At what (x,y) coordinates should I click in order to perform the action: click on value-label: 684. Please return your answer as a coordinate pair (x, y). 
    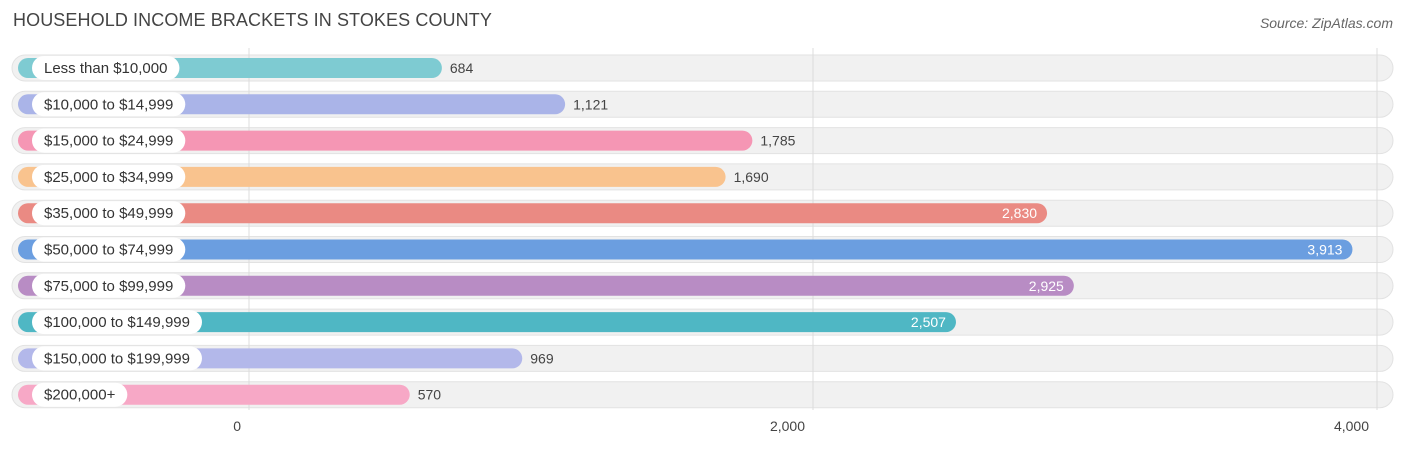
    Looking at the image, I should click on (462, 68).